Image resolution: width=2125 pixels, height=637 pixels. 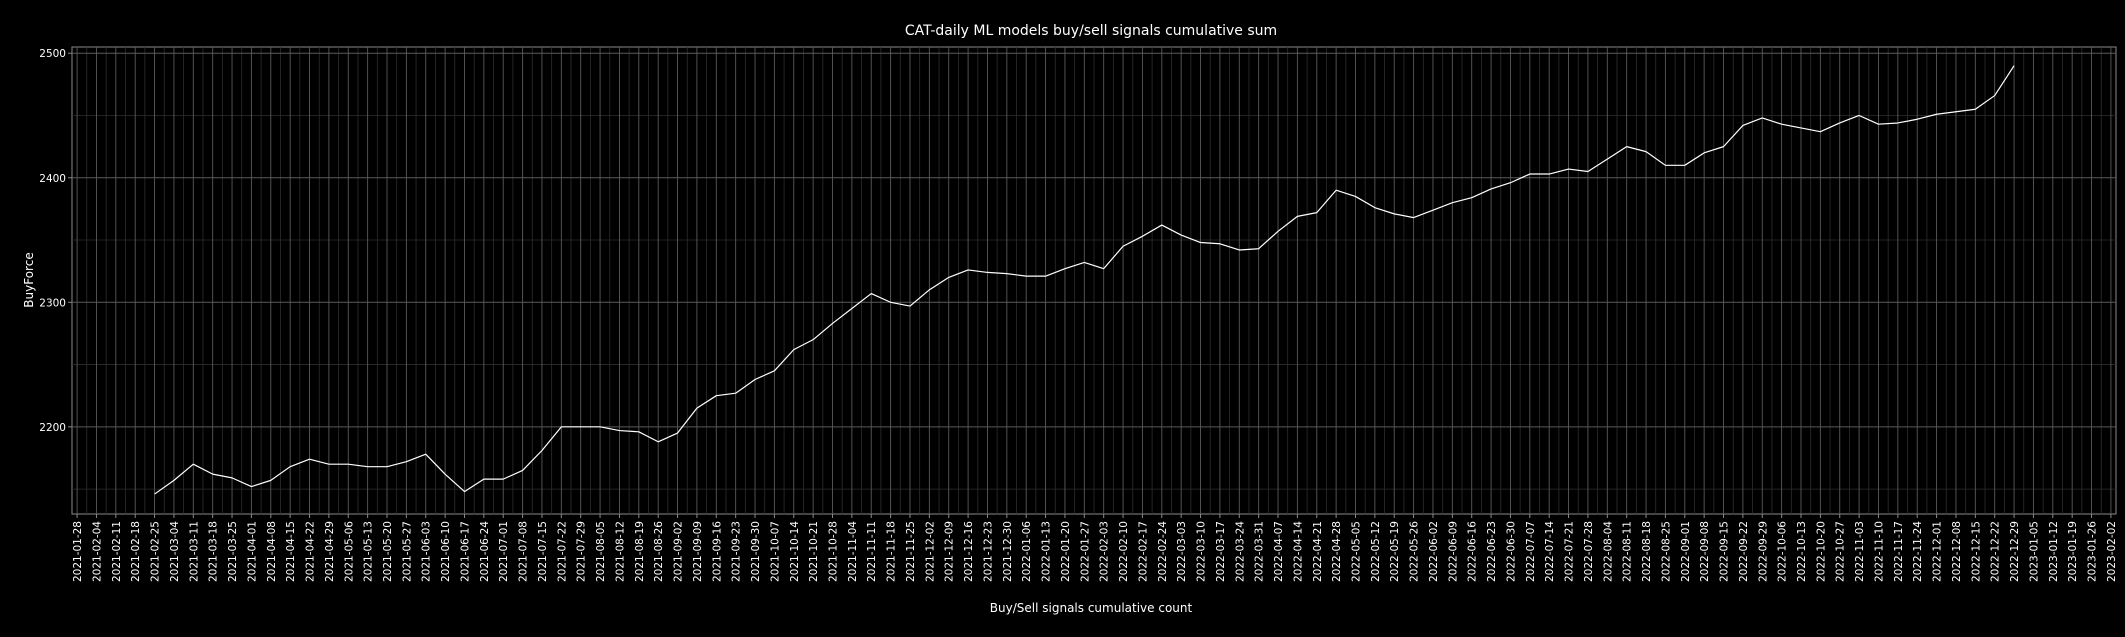 What do you see at coordinates (930, 551) in the screenshot?
I see `x-tick-label: 2021-12-02` at bounding box center [930, 551].